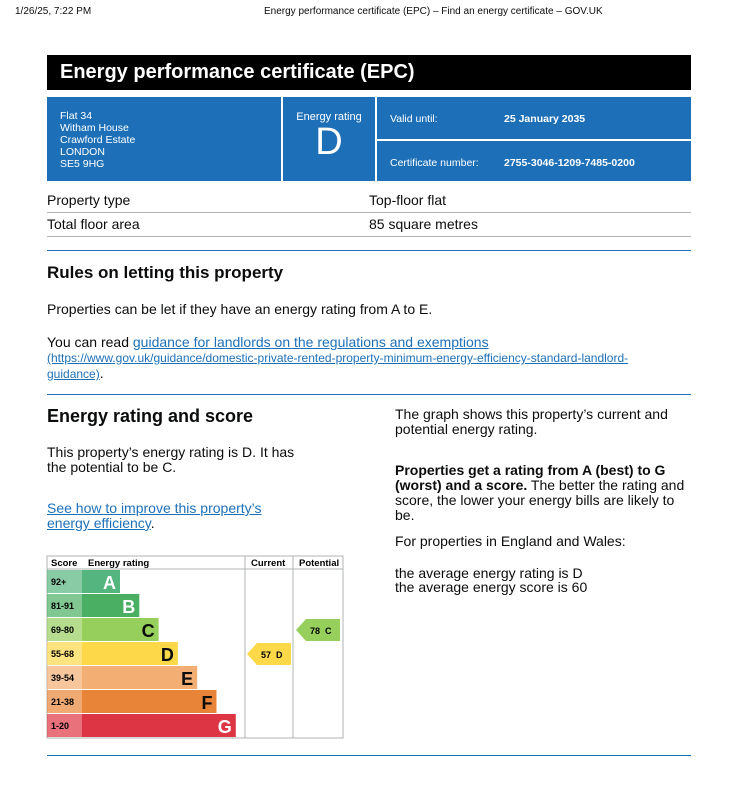 The image size is (731, 800). I want to click on band-score: 39-54, so click(62, 678).